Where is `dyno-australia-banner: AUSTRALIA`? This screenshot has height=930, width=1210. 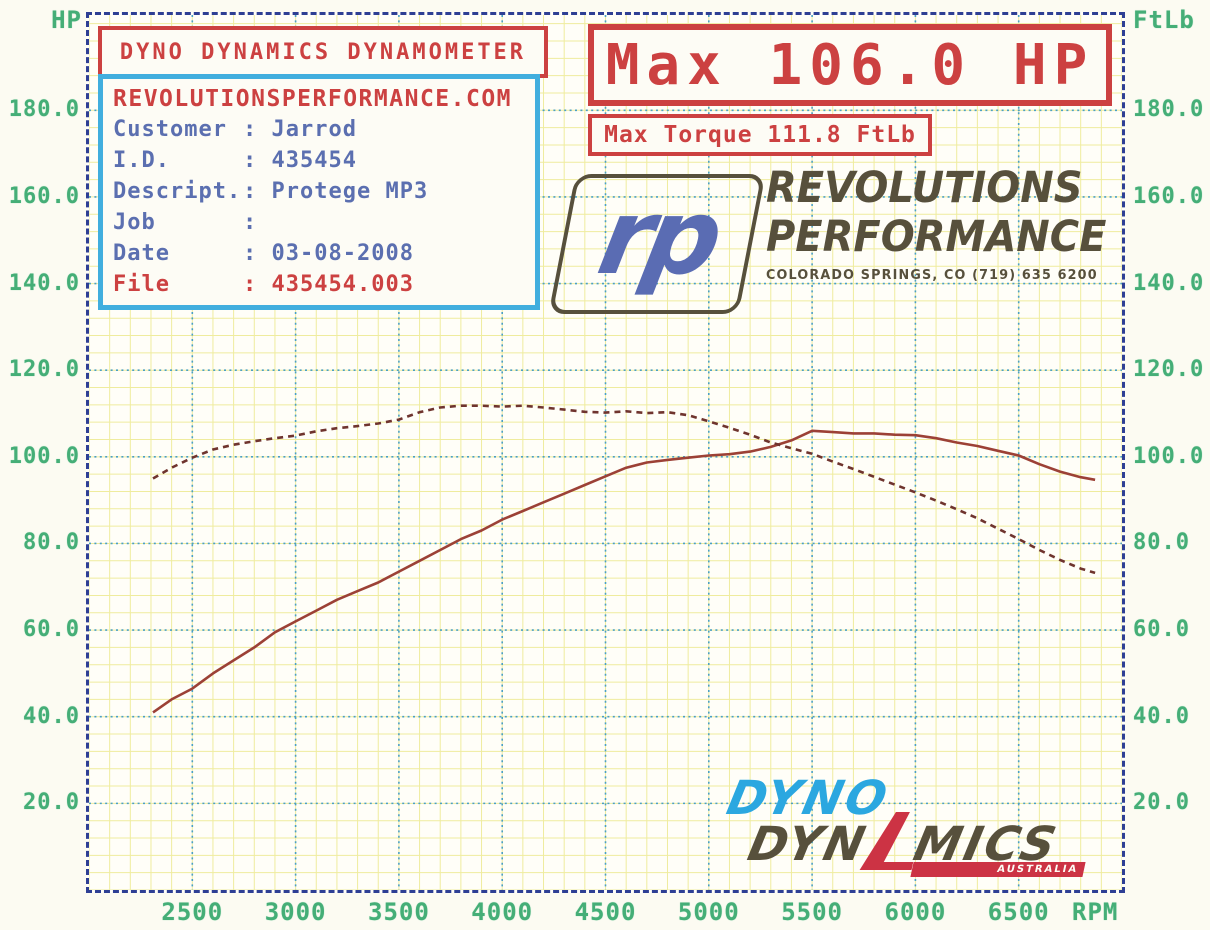 dyno-australia-banner: AUSTRALIA is located at coordinates (998, 869).